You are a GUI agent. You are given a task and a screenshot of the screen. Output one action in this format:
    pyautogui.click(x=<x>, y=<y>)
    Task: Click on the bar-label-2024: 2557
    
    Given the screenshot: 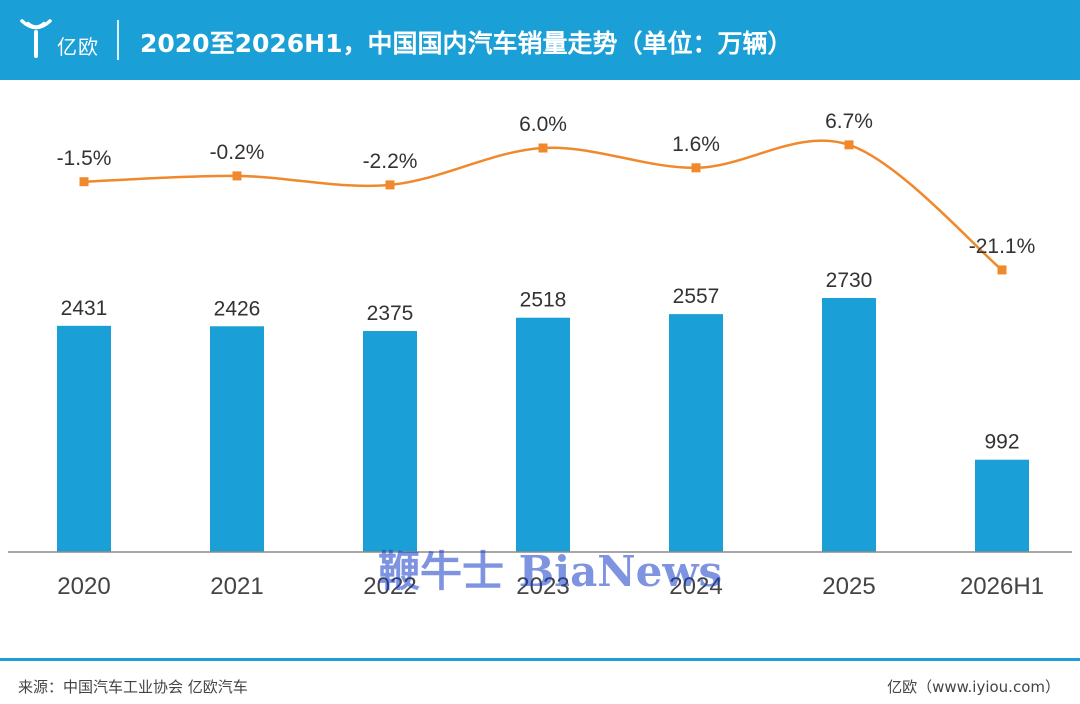 What is the action you would take?
    pyautogui.click(x=696, y=296)
    